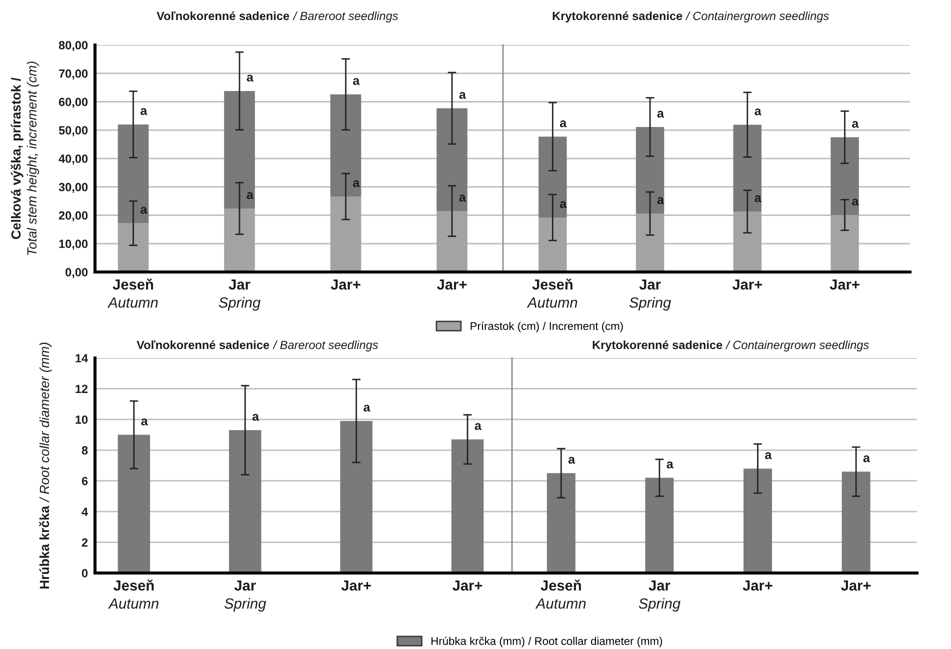  I want to click on y-axis-title: Hrúbka krčka / Root collar diameter (mm), so click(45, 465).